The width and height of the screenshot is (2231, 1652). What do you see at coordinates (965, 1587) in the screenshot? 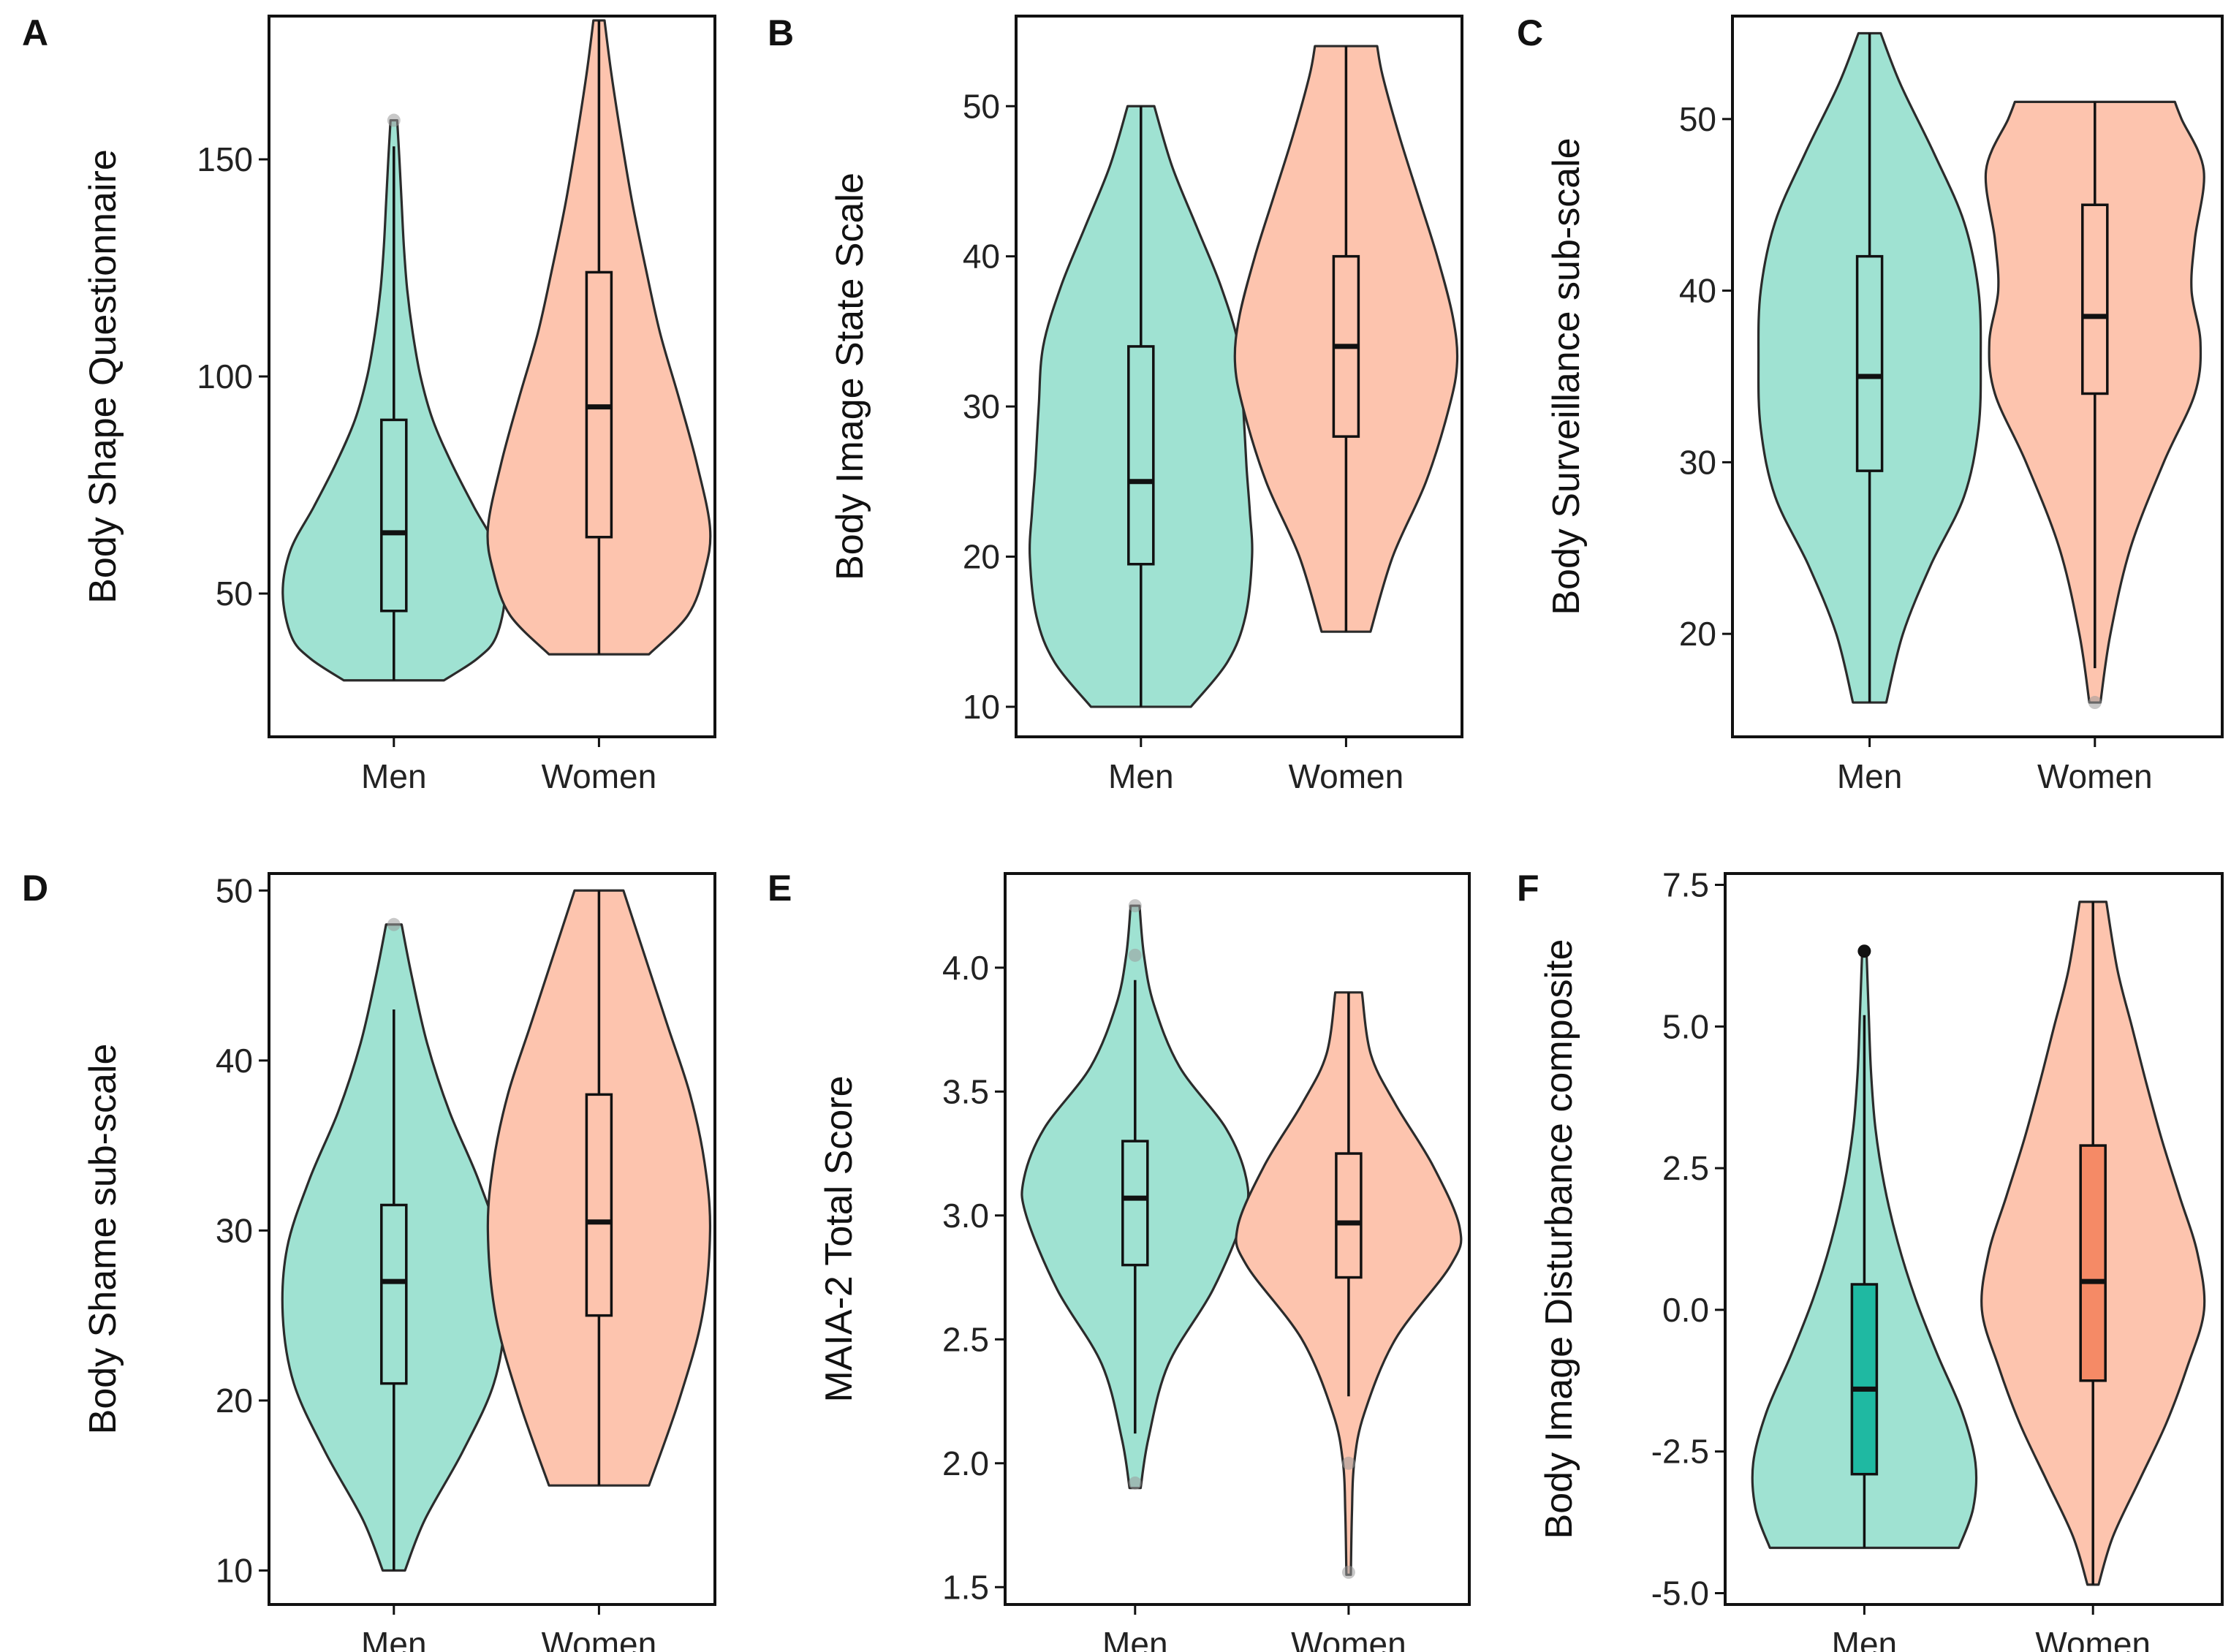
I see `y-tick-label: 1.5` at bounding box center [965, 1587].